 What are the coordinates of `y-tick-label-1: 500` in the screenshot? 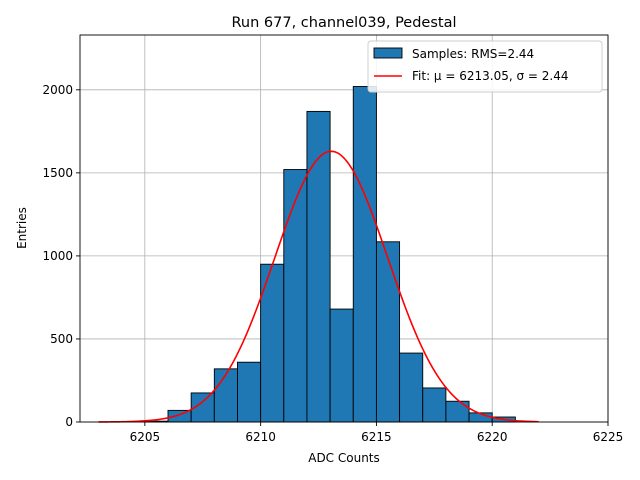 It's located at (61, 339).